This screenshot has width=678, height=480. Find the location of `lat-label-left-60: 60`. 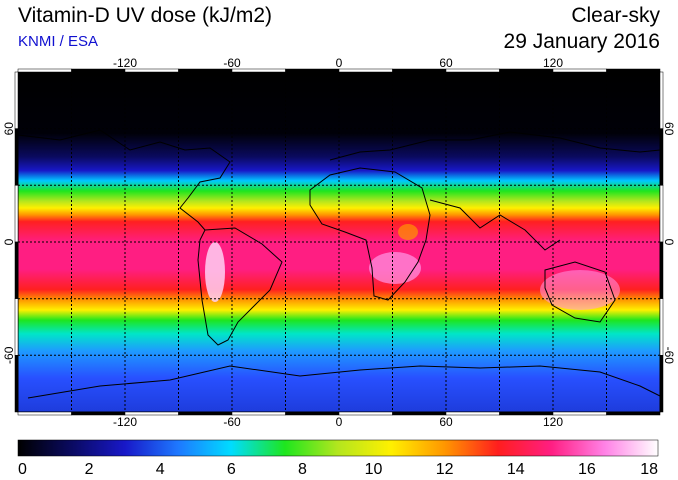

lat-label-left-60: 60 is located at coordinates (9, 129).